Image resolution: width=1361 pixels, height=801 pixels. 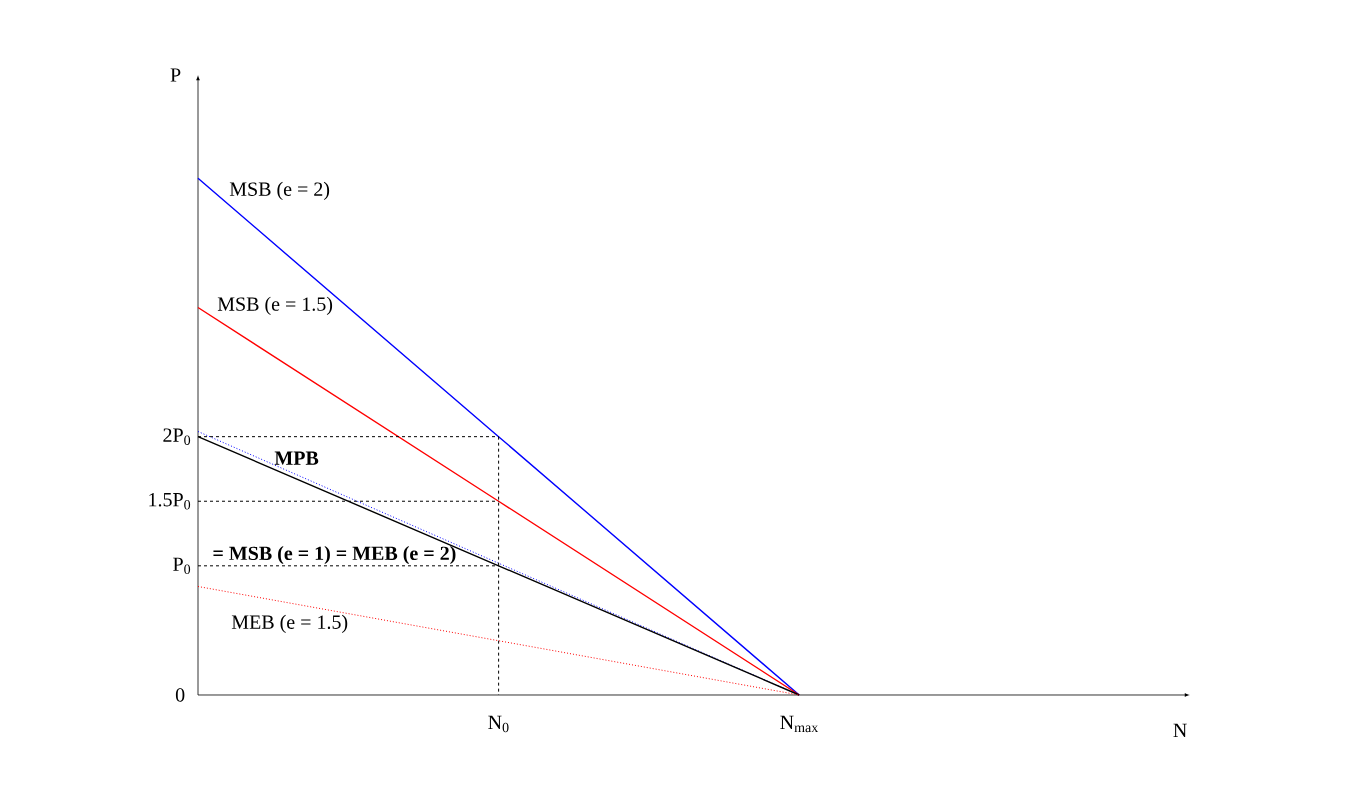 What do you see at coordinates (498, 724) in the screenshot?
I see `x-tick-label: N$_{0}$` at bounding box center [498, 724].